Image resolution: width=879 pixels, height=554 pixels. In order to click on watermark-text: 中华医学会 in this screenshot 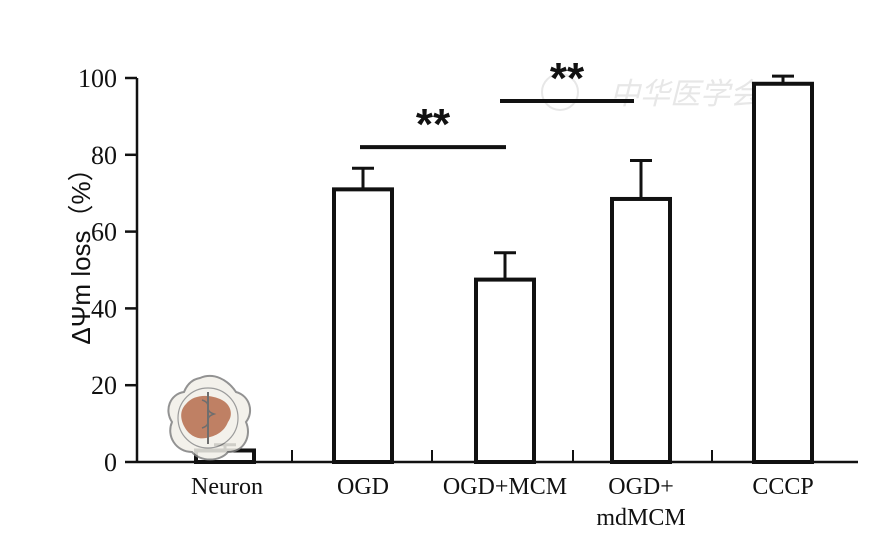, I will do `click(686, 94)`.